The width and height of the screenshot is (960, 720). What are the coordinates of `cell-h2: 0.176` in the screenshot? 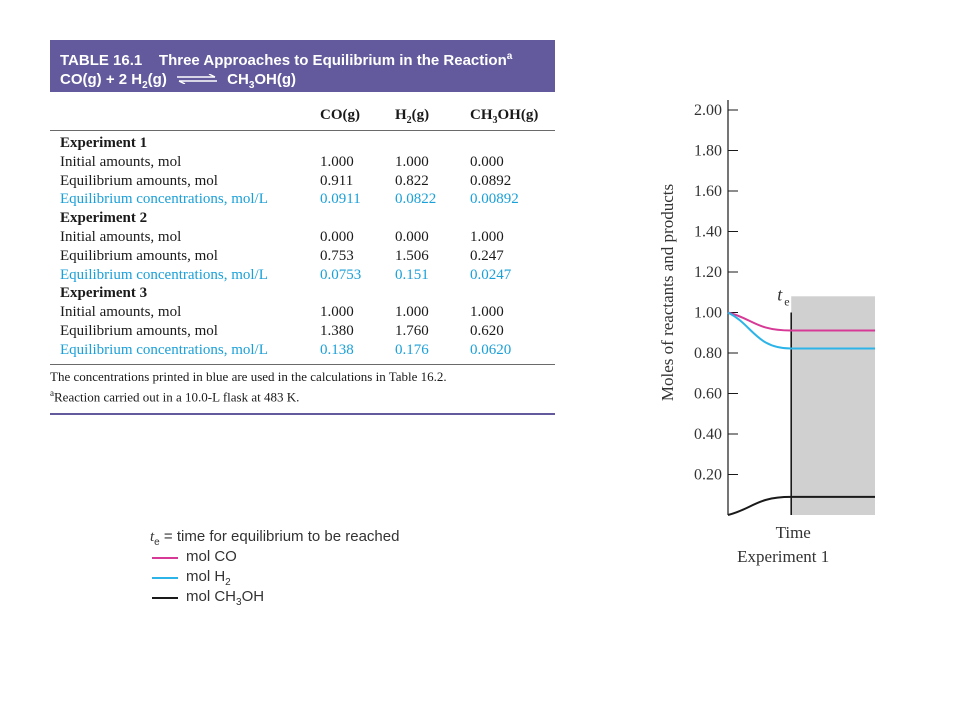 It's located at (412, 349).